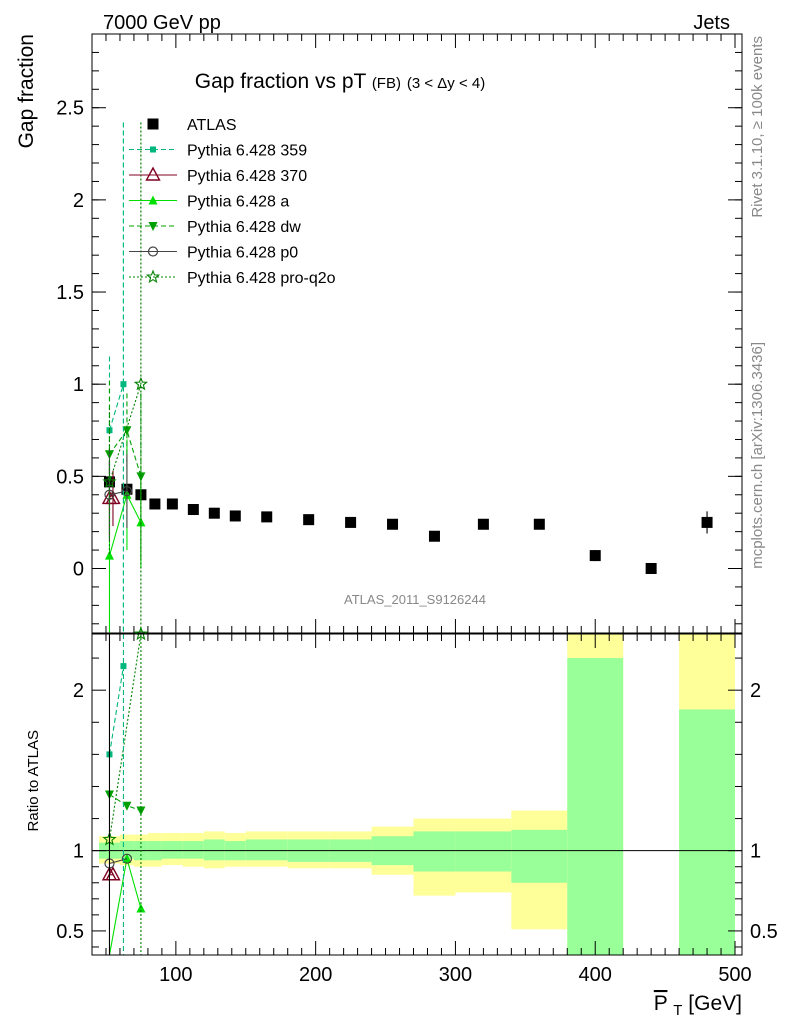 The width and height of the screenshot is (786, 1024). What do you see at coordinates (677, 1010) in the screenshot?
I see `x-axis-label-sub: T` at bounding box center [677, 1010].